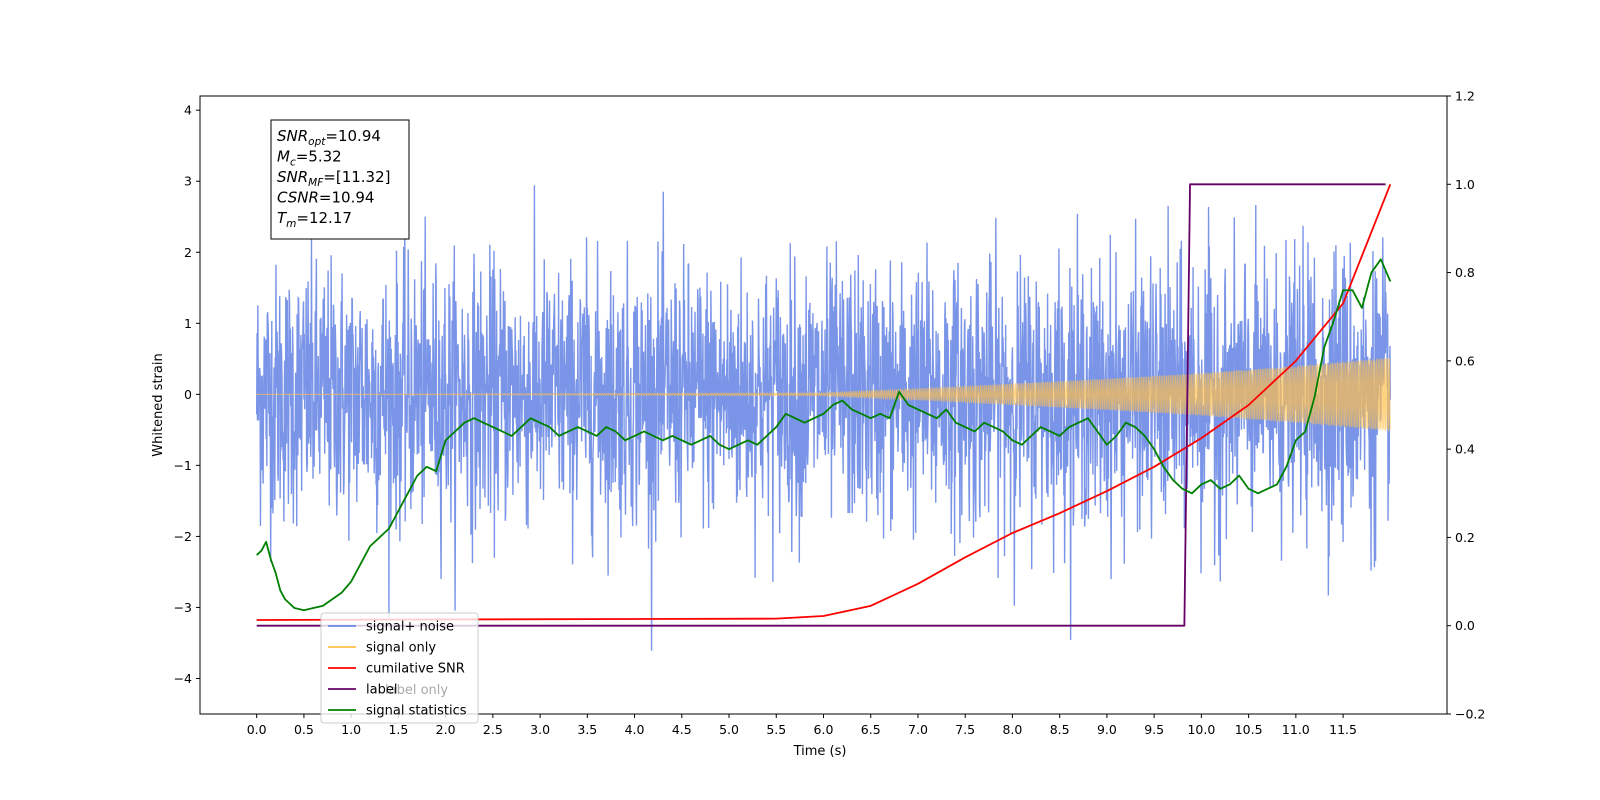  I want to click on annotation-symbol: T, so click(282, 218).